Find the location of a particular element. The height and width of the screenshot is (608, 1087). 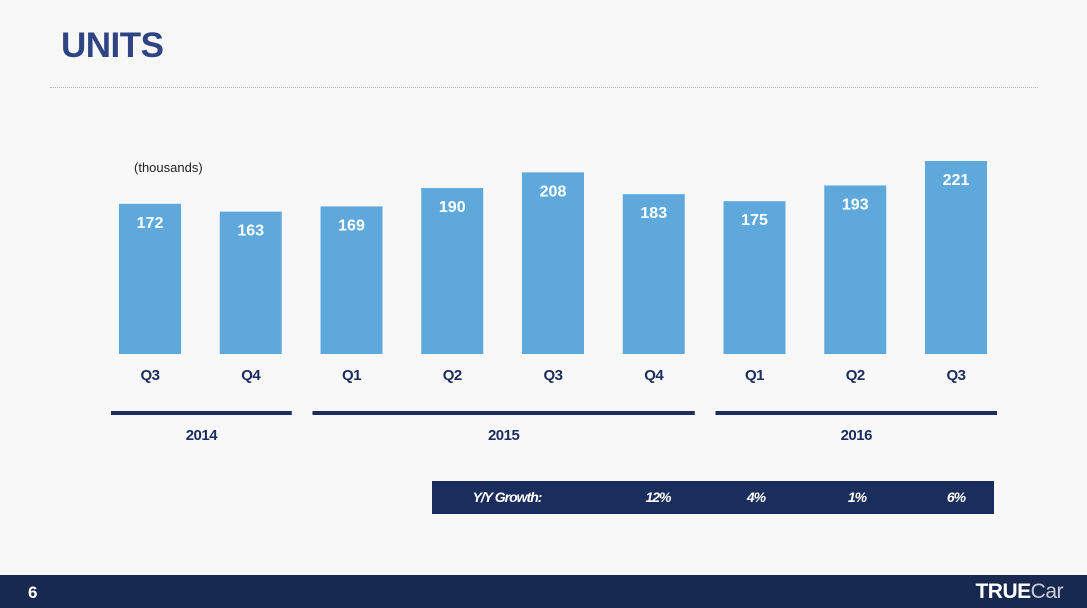

data-label: 193 is located at coordinates (855, 204).